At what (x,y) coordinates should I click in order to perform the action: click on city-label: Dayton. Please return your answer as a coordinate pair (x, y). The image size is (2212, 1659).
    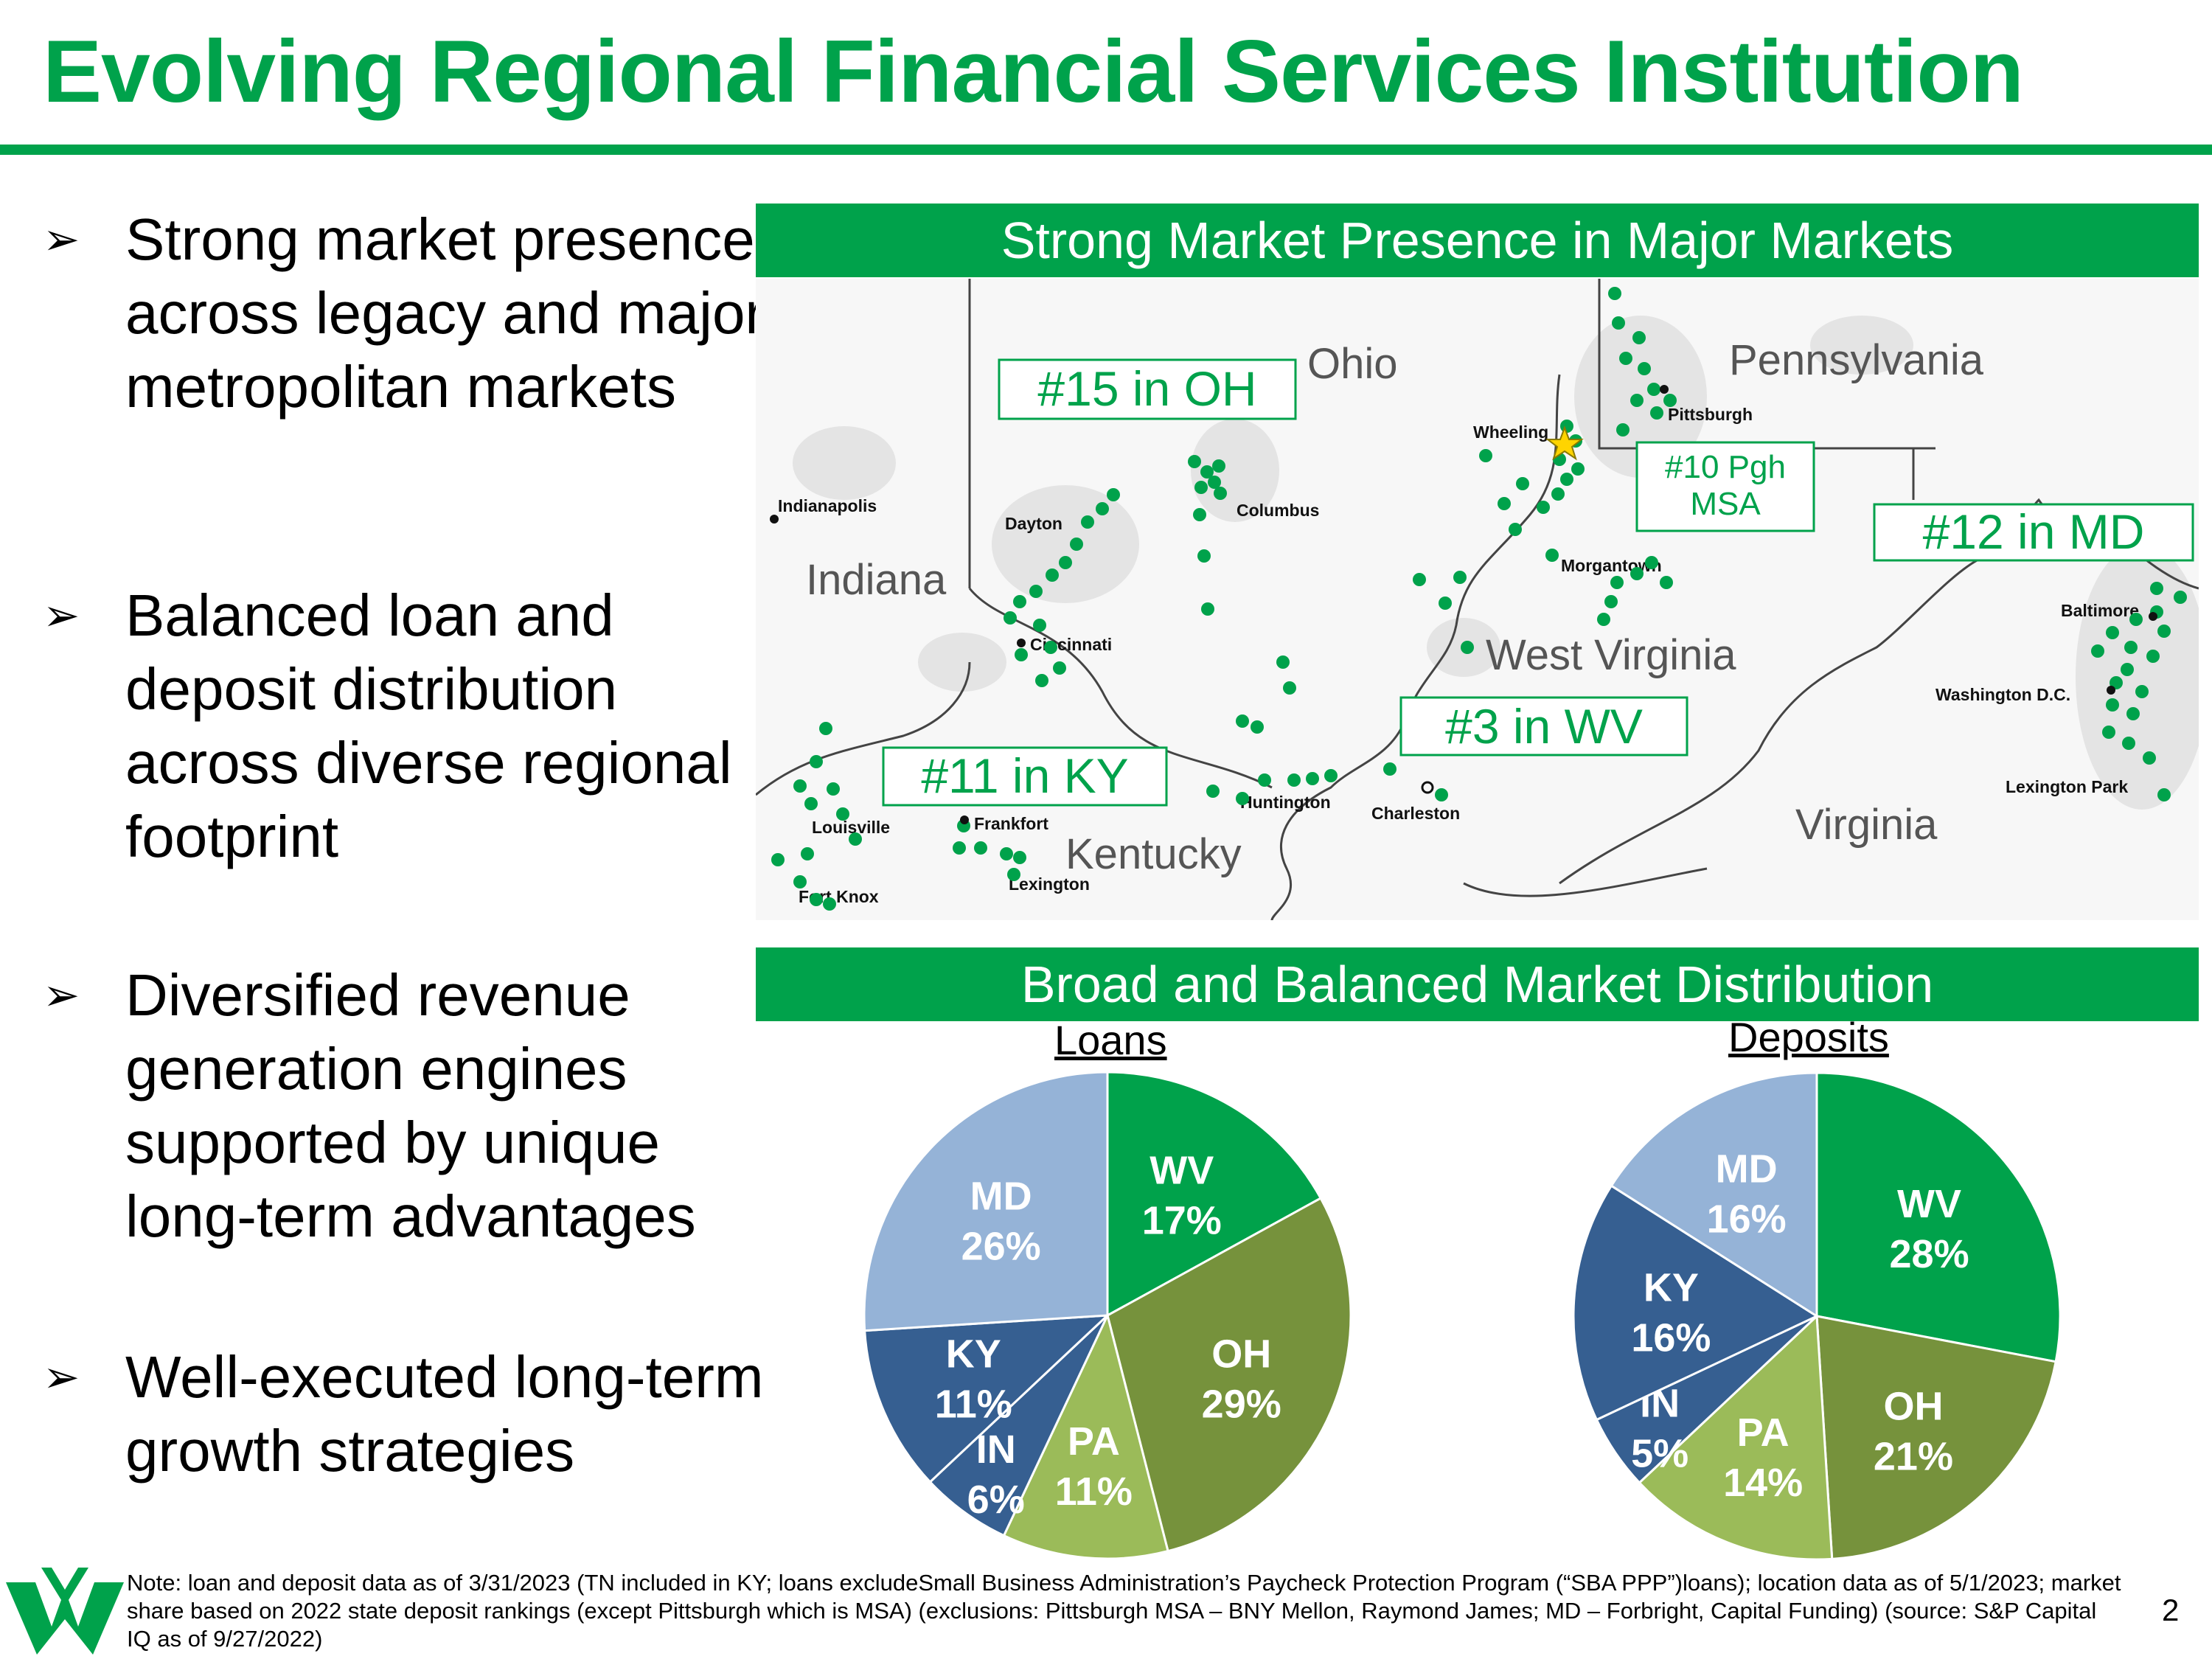
    Looking at the image, I should click on (1033, 523).